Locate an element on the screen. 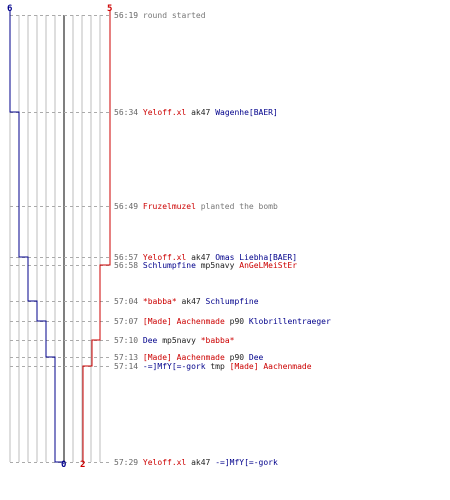  event-player: Wagenhe[BAER] is located at coordinates (246, 112).